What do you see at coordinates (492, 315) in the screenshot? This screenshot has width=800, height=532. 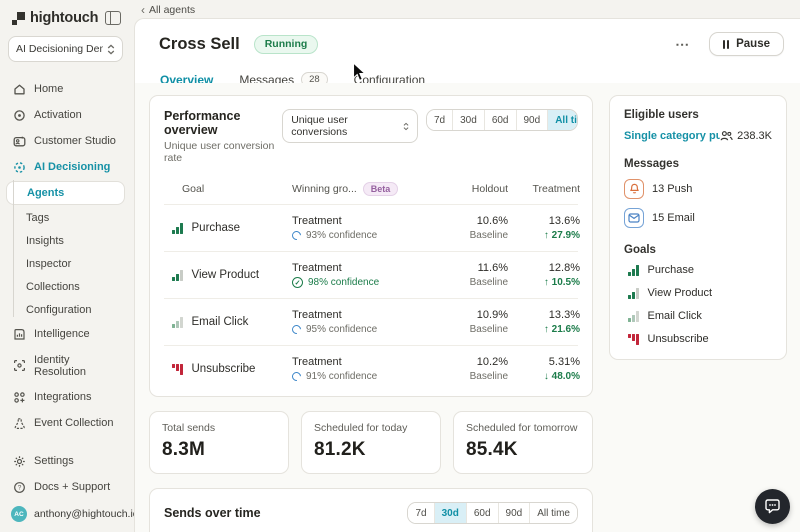 I see `holdout-value: 10.9%` at bounding box center [492, 315].